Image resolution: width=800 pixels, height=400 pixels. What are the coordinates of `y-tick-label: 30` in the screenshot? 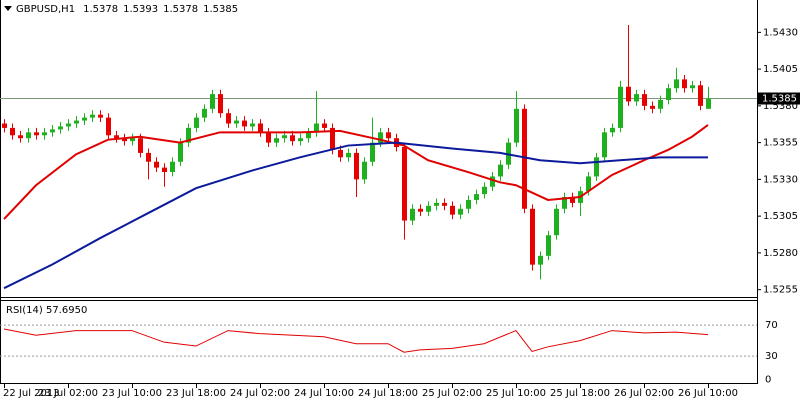 It's located at (771, 356).